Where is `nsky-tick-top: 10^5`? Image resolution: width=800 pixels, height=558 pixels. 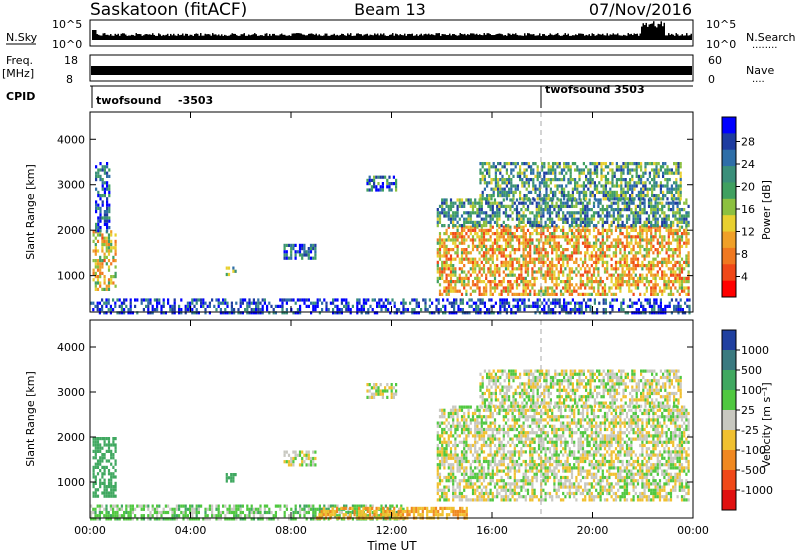
nsky-tick-top: 10^5 is located at coordinates (67, 24).